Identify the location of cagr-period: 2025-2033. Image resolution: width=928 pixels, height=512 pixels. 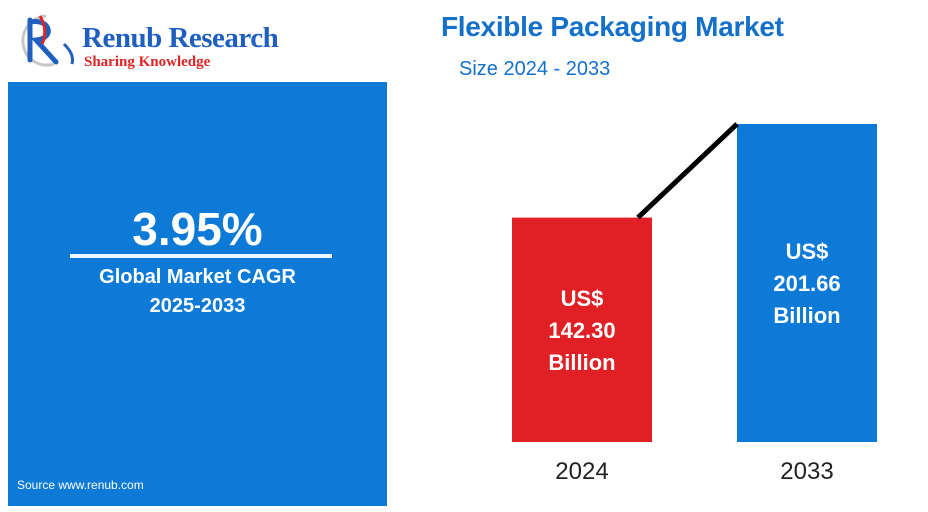
(197, 306).